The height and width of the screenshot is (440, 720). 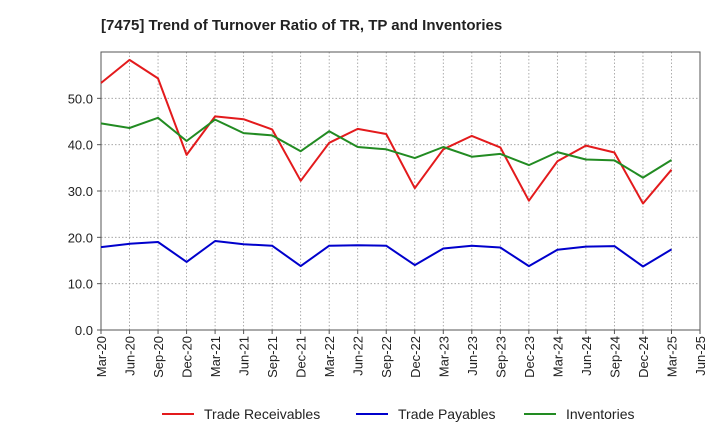 What do you see at coordinates (262, 414) in the screenshot?
I see `legend-label: Trade Receivables` at bounding box center [262, 414].